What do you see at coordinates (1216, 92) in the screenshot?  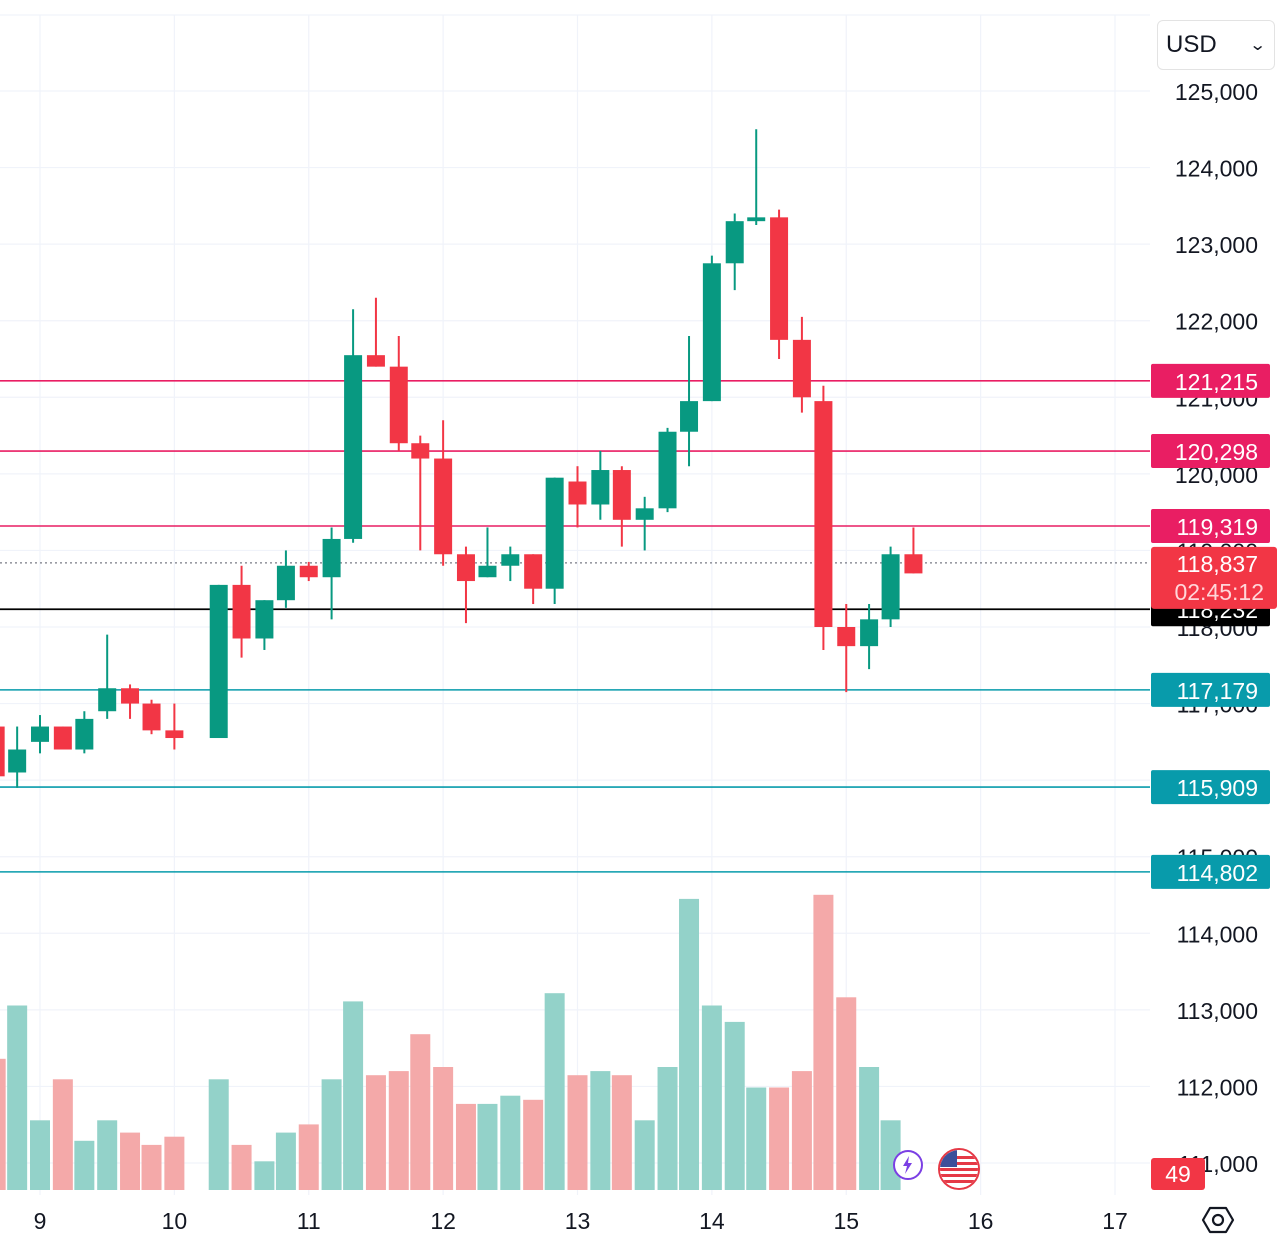 I see `y-tick-label: 125,000` at bounding box center [1216, 92].